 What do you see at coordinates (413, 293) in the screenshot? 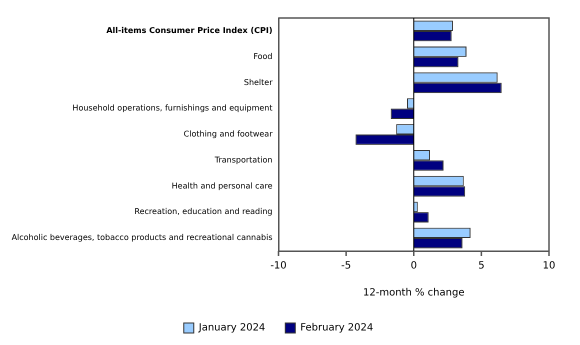
I see `x-axis-title: 12-month % change` at bounding box center [413, 293].